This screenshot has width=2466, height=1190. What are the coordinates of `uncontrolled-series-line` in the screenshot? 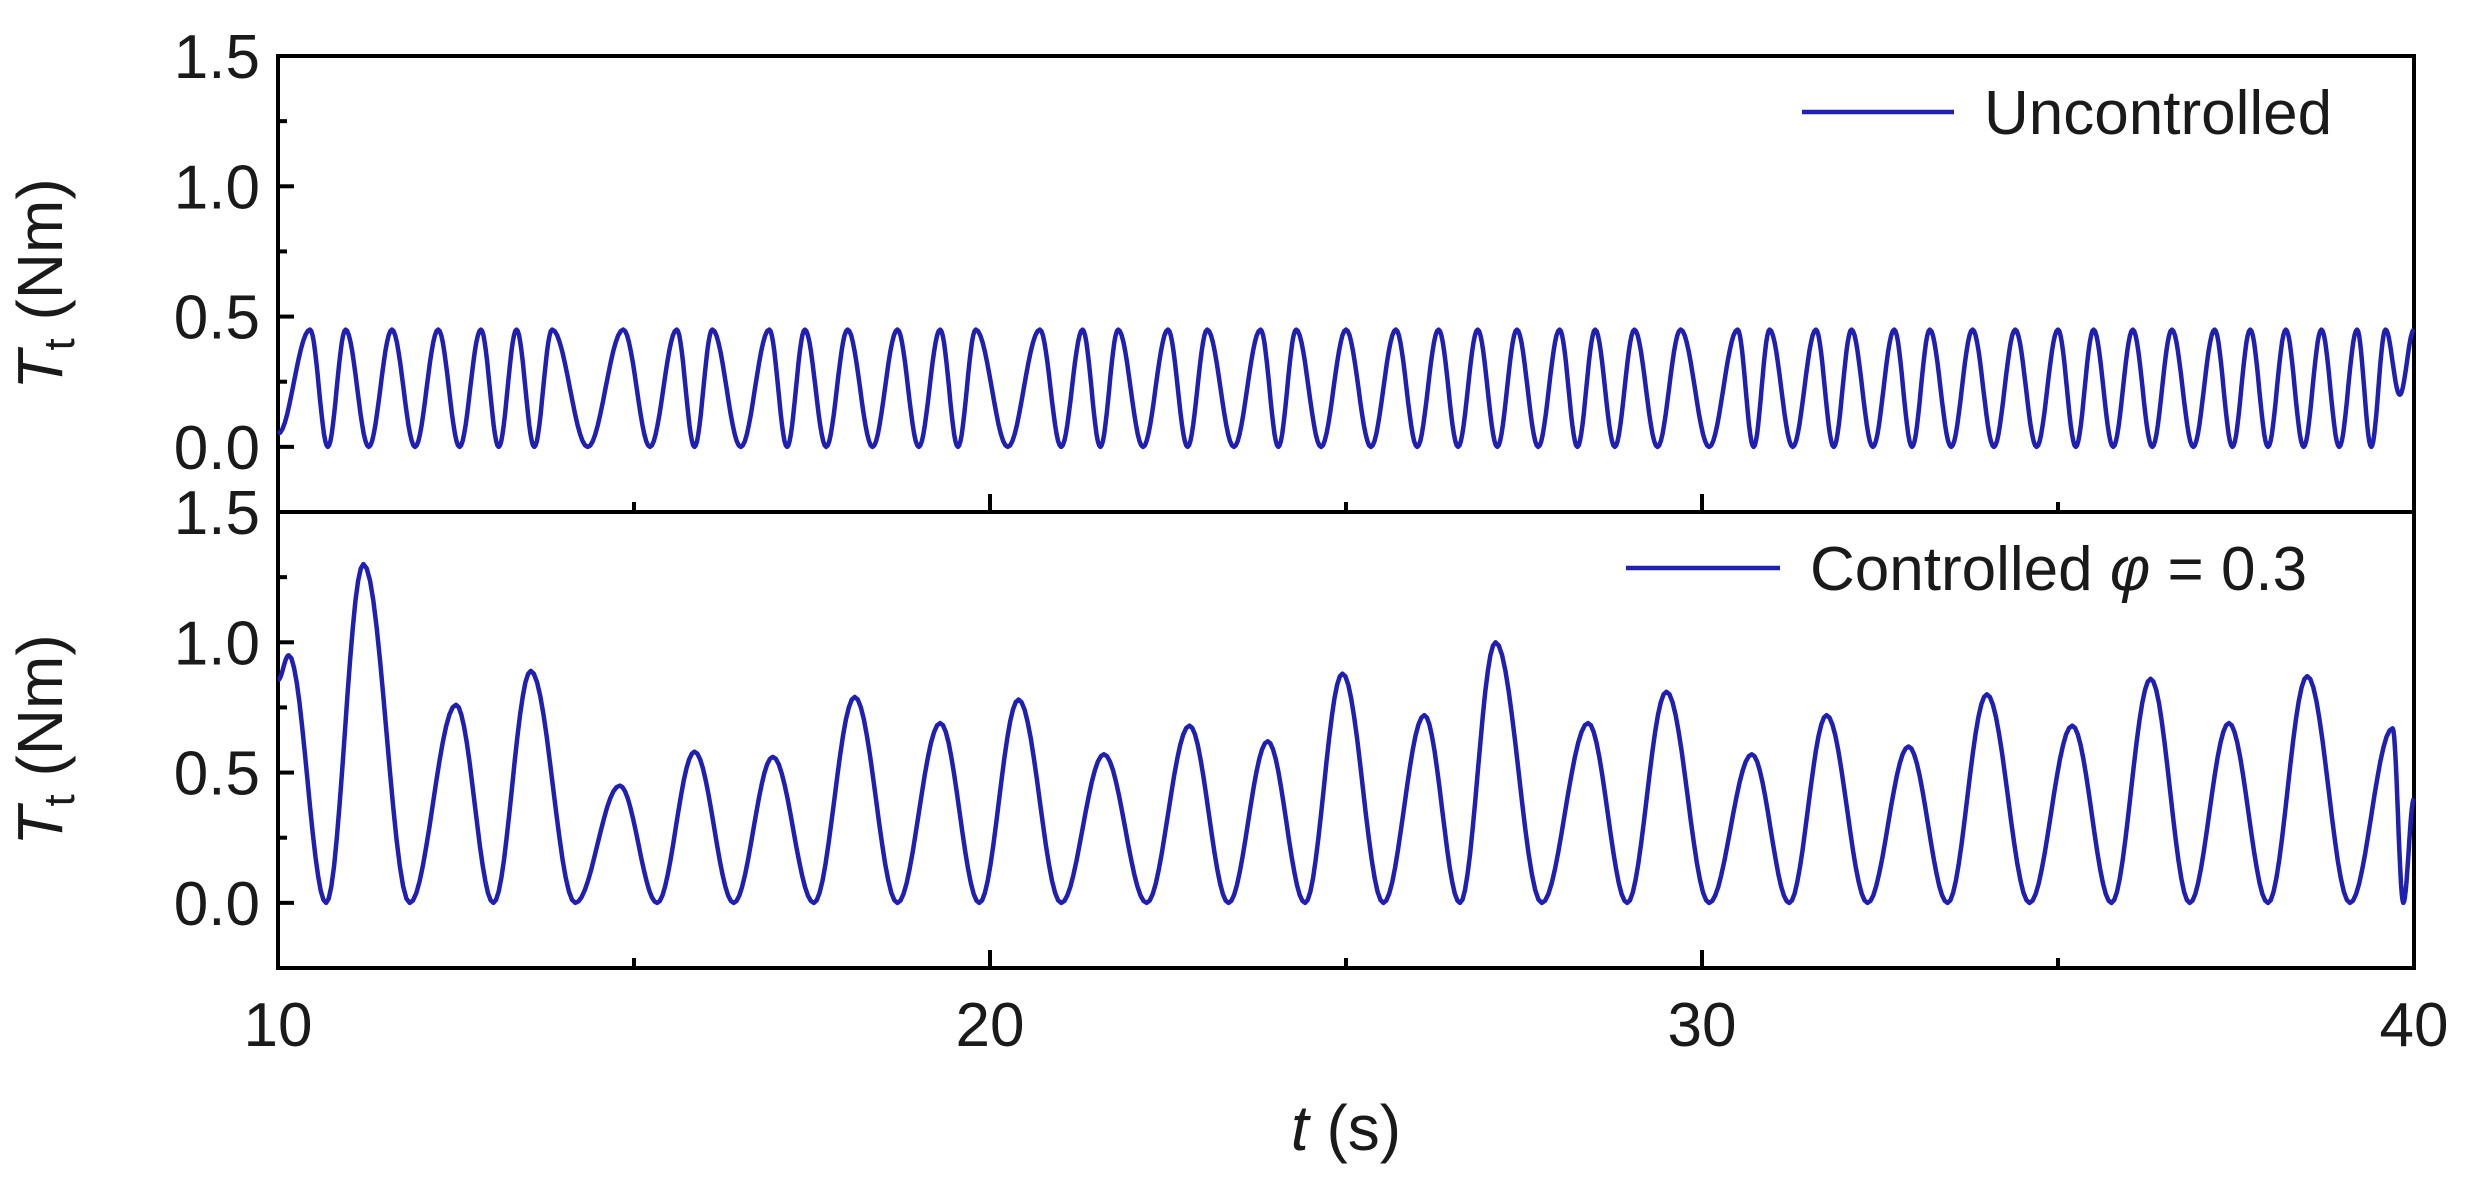 It's located at (1346, 388).